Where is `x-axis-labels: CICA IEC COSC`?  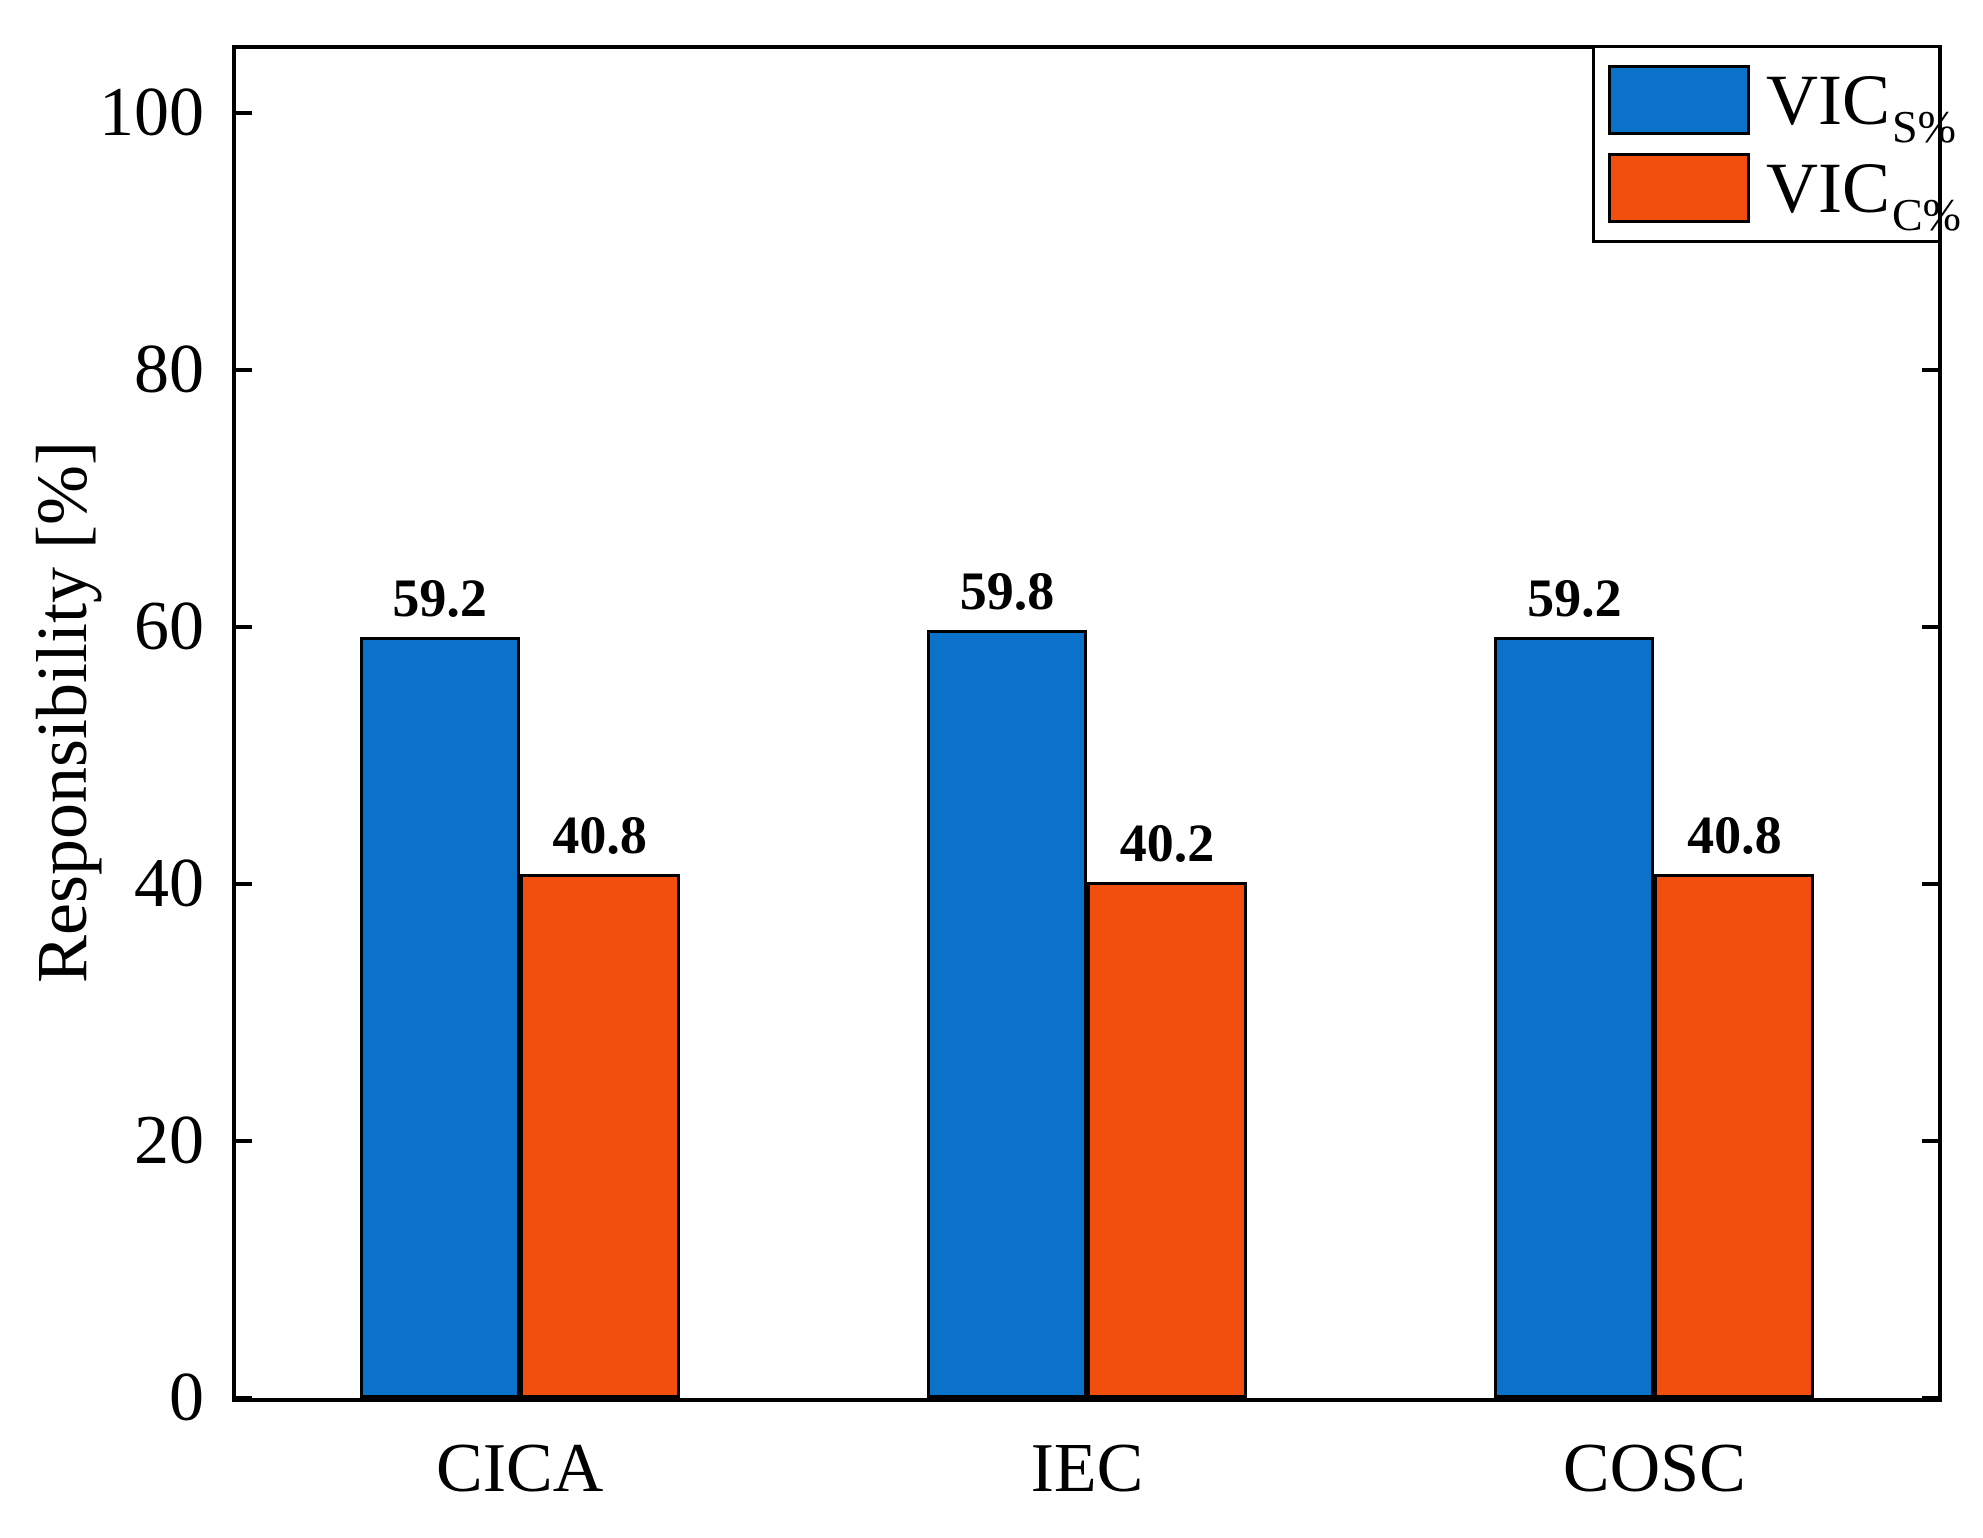
x-axis-labels: CICA IEC COSC is located at coordinates (1087, 1479).